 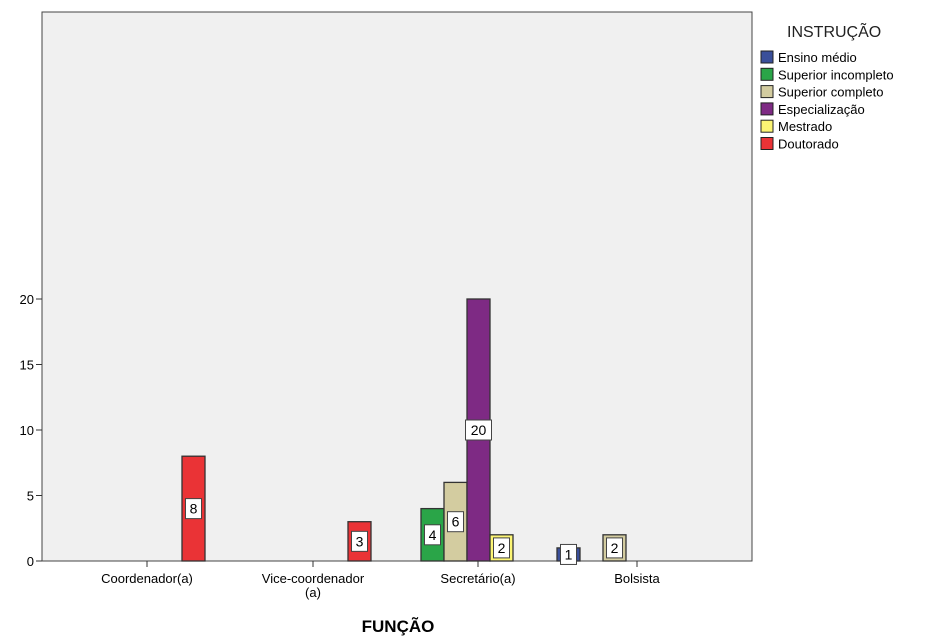 I want to click on x-tick-label: Bolsista, so click(x=637, y=578).